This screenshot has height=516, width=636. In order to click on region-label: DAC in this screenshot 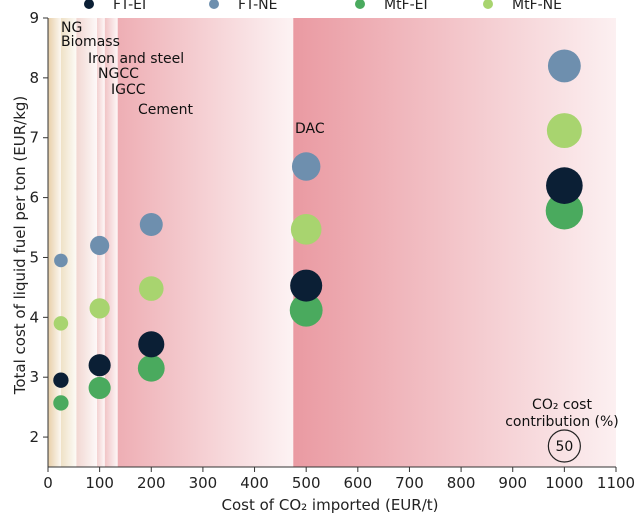, I will do `click(310, 129)`.